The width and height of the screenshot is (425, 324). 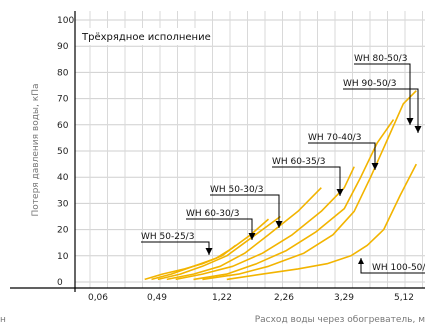 I want to click on x-axis-title-fragment: н, so click(x=3, y=319).